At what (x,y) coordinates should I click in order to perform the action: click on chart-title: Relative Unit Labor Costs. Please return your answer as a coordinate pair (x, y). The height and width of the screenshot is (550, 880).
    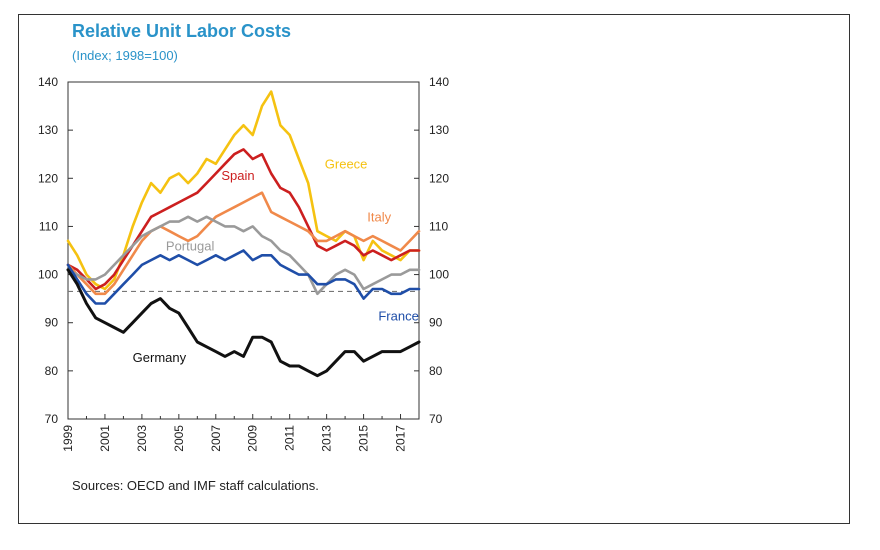
    Looking at the image, I should click on (182, 31).